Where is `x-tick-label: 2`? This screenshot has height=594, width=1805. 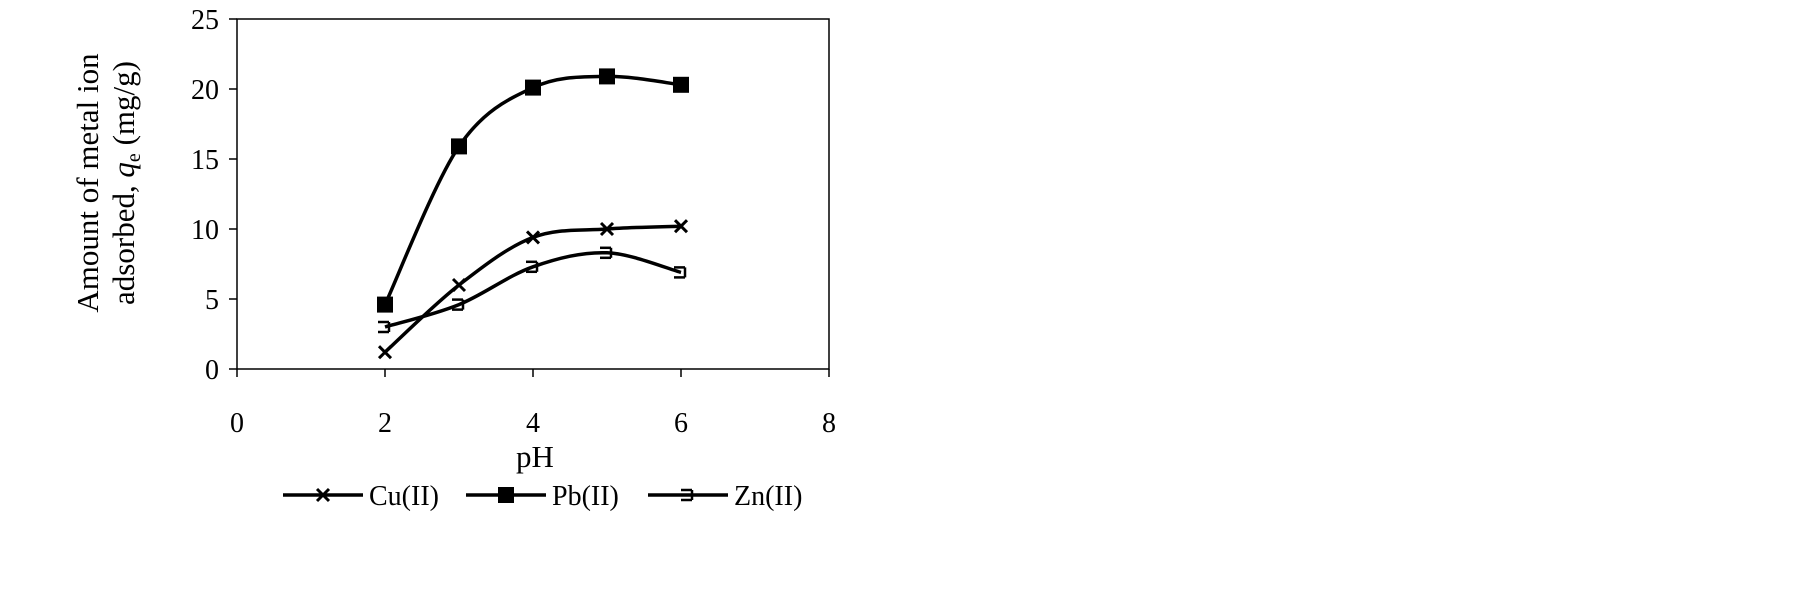 x-tick-label: 2 is located at coordinates (385, 423).